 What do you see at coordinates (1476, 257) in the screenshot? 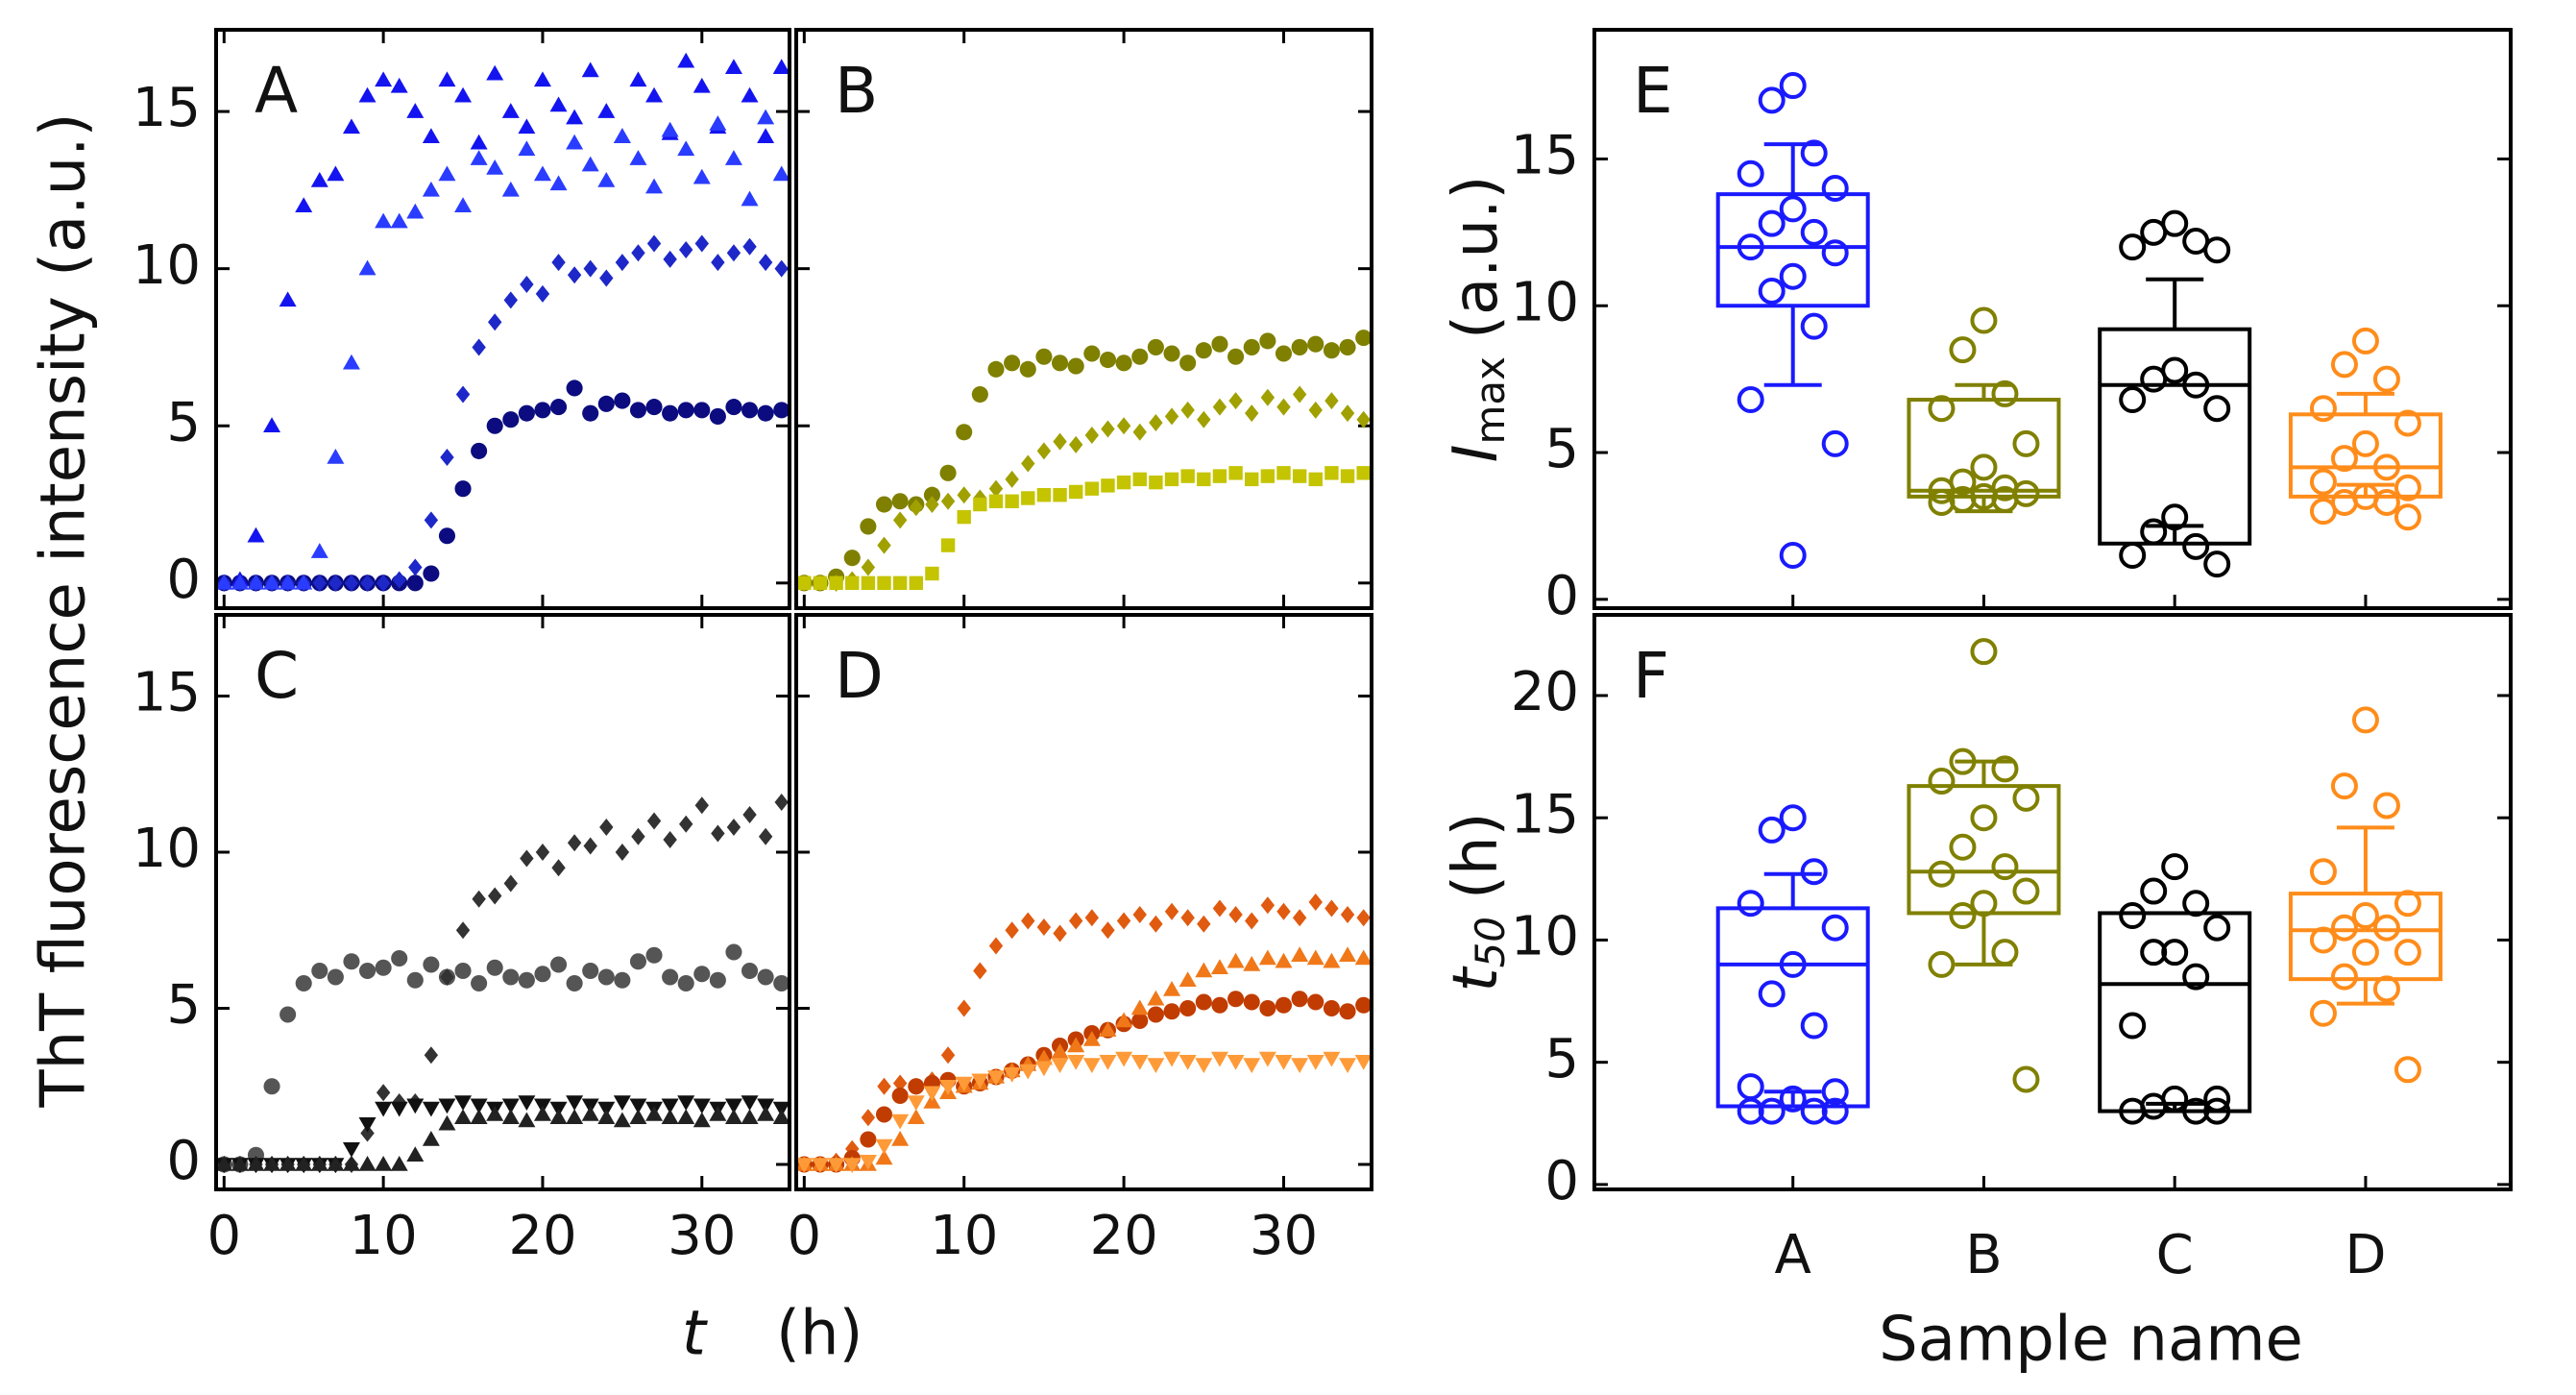
I see `y-label-unit: (a.u.)` at bounding box center [1476, 257].